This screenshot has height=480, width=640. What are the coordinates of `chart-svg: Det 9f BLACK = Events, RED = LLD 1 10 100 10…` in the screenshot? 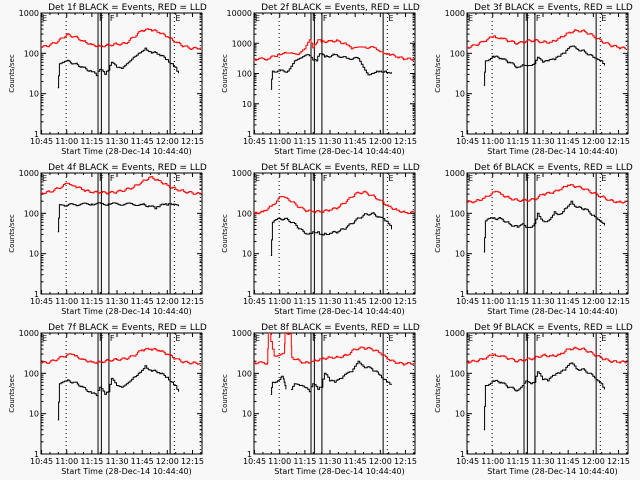 It's located at (533, 399).